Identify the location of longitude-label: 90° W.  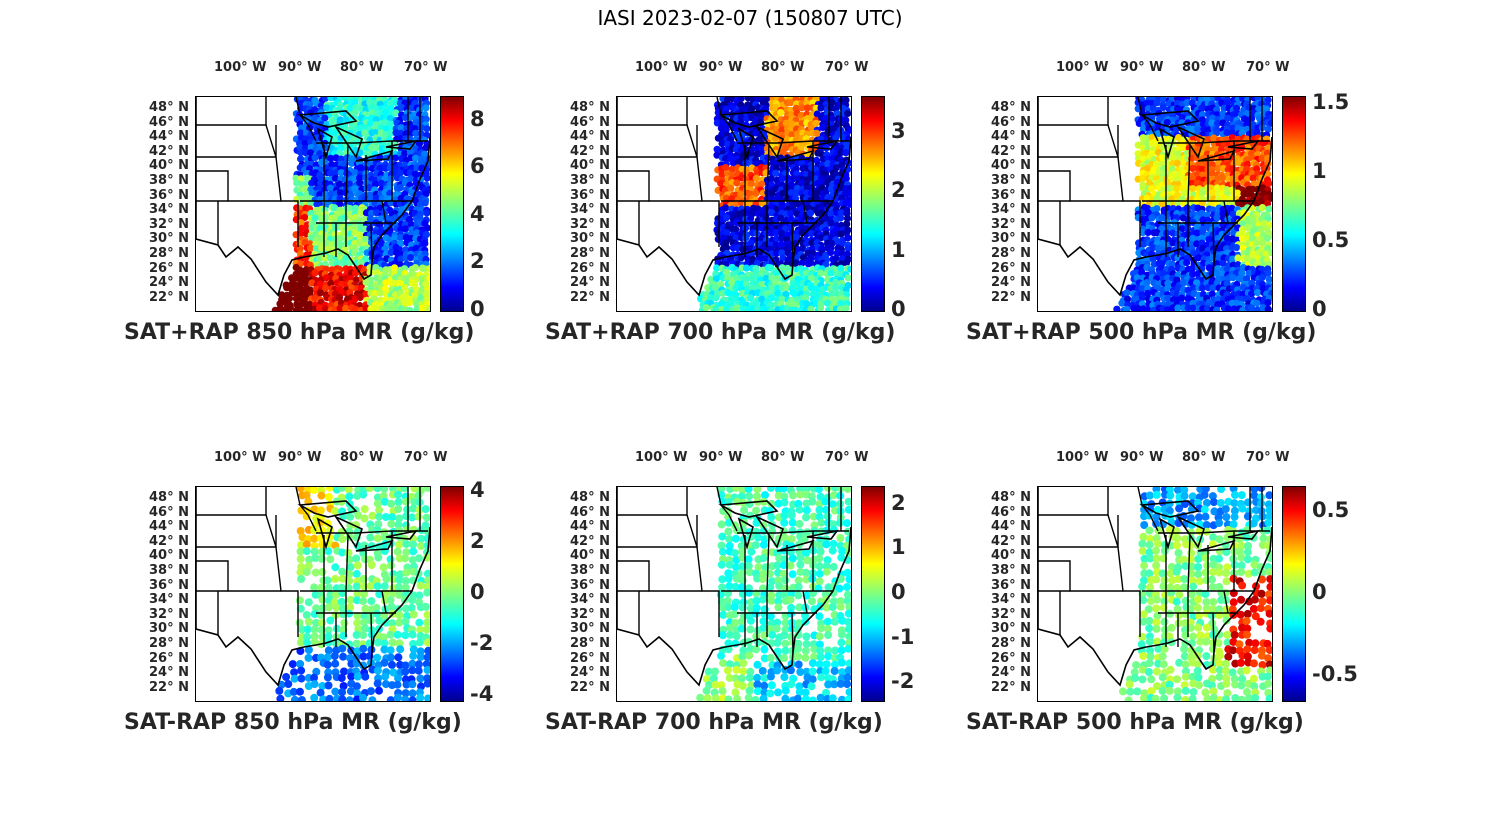
(300, 67).